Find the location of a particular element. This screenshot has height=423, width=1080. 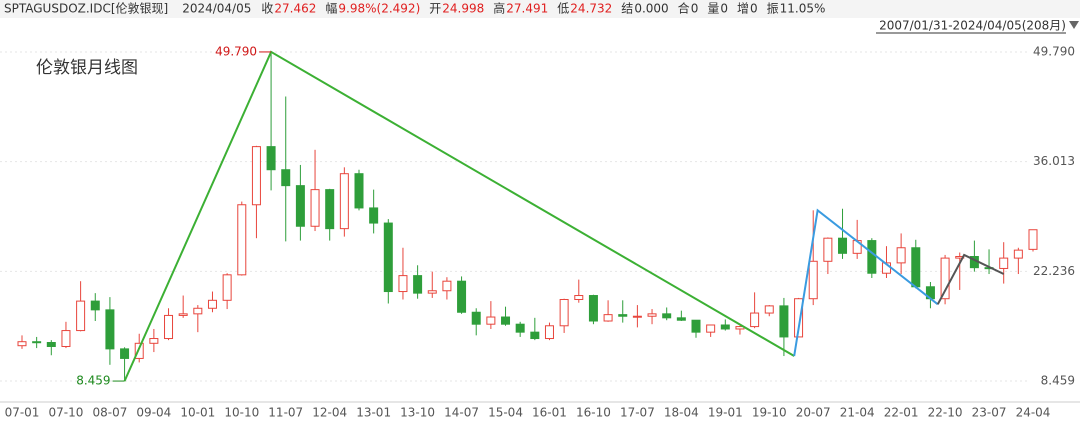

x-tick-label: 16-01 is located at coordinates (549, 413).